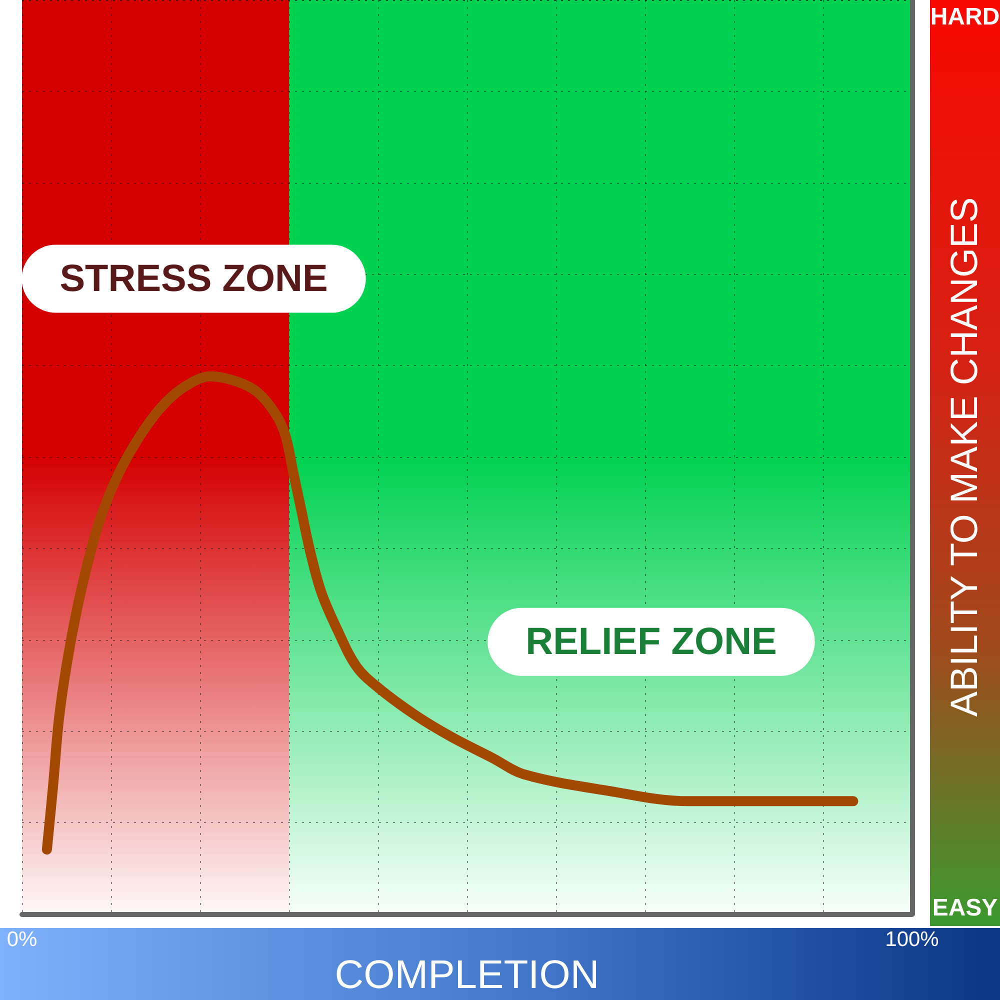 This screenshot has width=1000, height=1000. What do you see at coordinates (22, 940) in the screenshot?
I see `x-tick-label: 0%` at bounding box center [22, 940].